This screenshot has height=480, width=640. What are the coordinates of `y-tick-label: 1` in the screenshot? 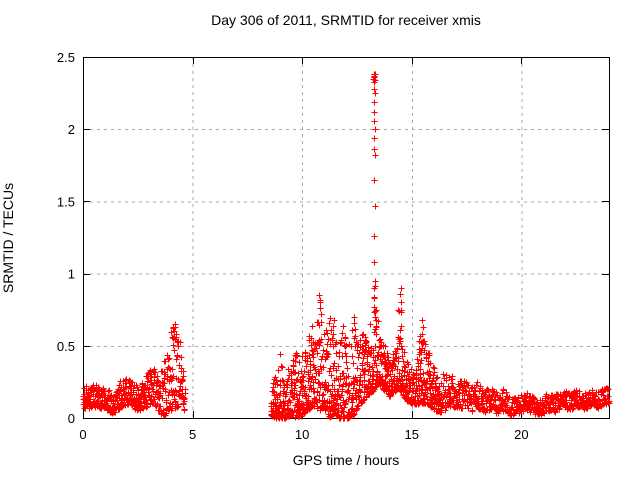 It's located at (71, 274).